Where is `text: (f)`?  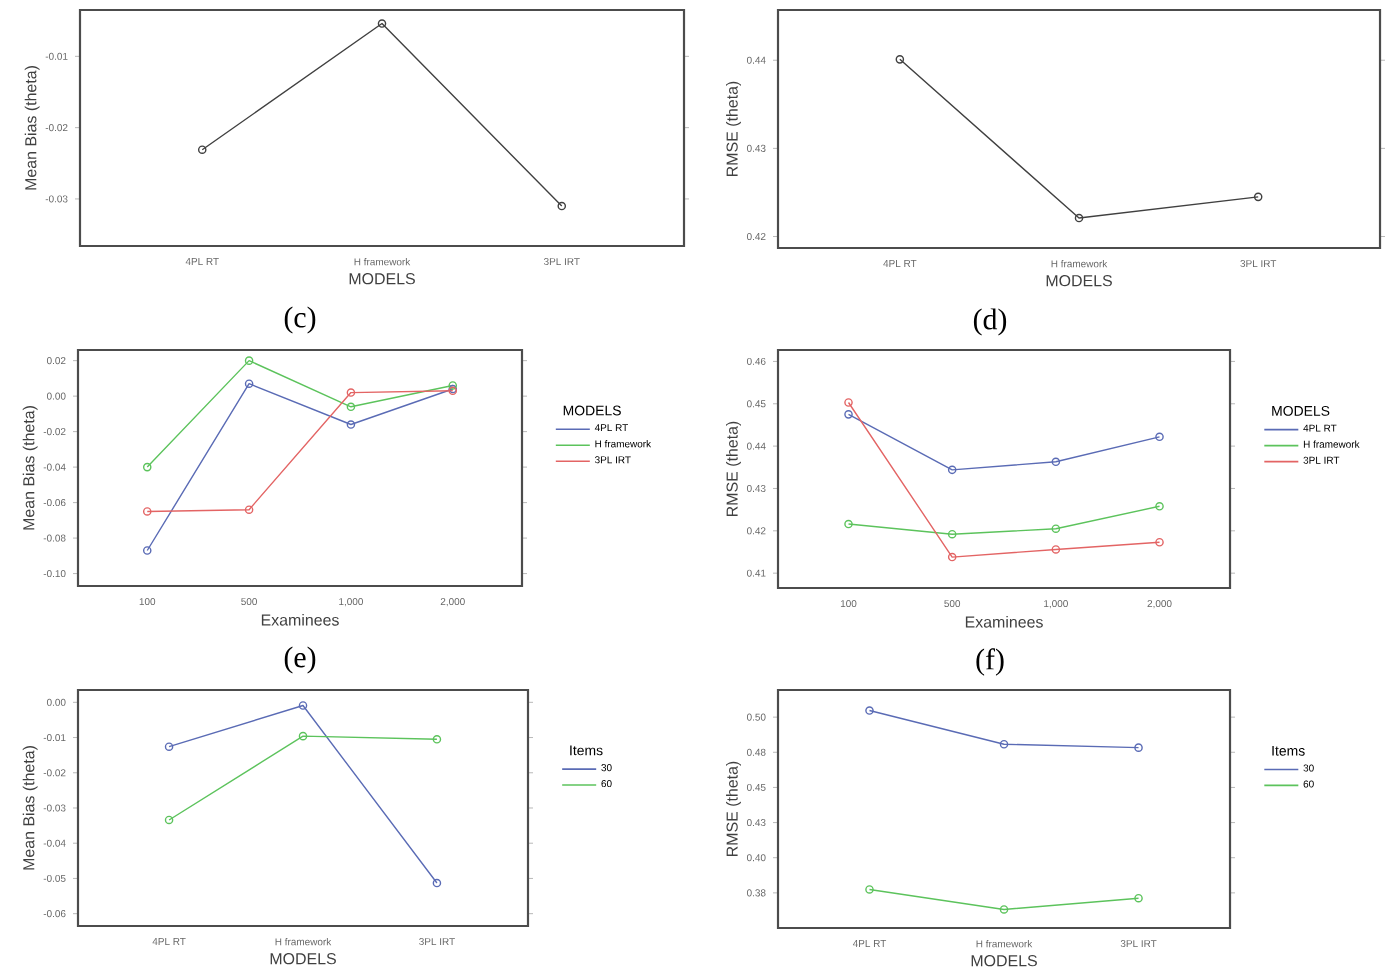 text: (f) is located at coordinates (990, 662).